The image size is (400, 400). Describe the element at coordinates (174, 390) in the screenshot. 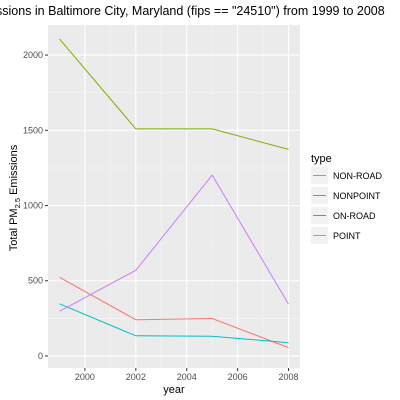

I see `x-axis-title: year` at that location.